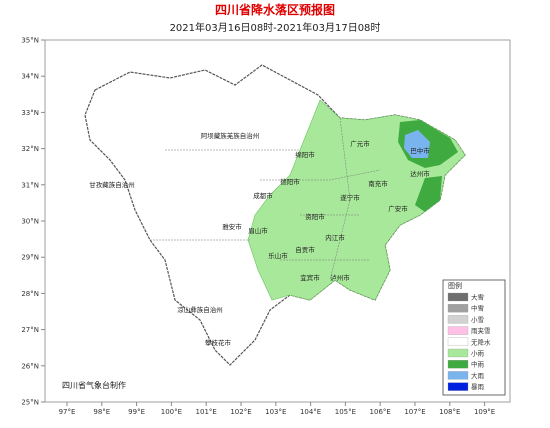 This screenshot has width=550, height=428. What do you see at coordinates (345, 412) in the screenshot?
I see `lon-label: 105°E` at bounding box center [345, 412].